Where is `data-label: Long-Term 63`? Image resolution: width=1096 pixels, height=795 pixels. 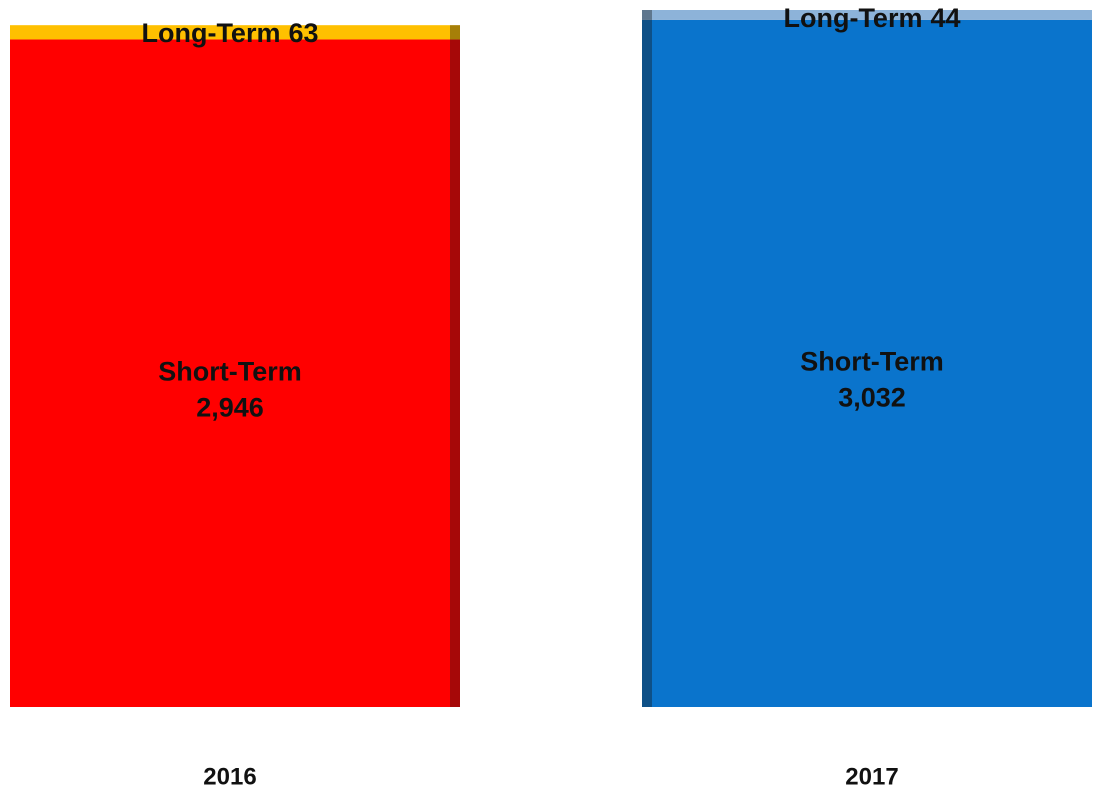 data-label: Long-Term 63 is located at coordinates (229, 33).